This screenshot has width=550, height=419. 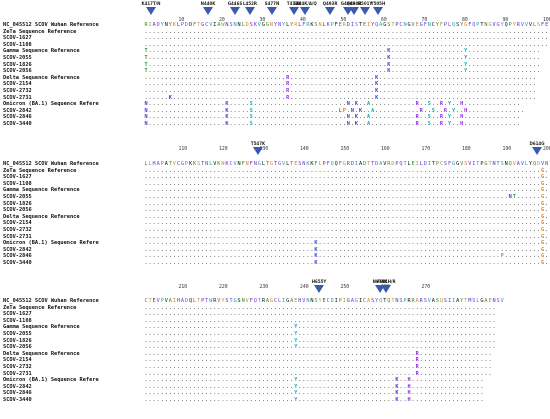 What do you see at coordinates (546, 20) in the screenshot?
I see `ruler-tick: 100` at bounding box center [546, 20].